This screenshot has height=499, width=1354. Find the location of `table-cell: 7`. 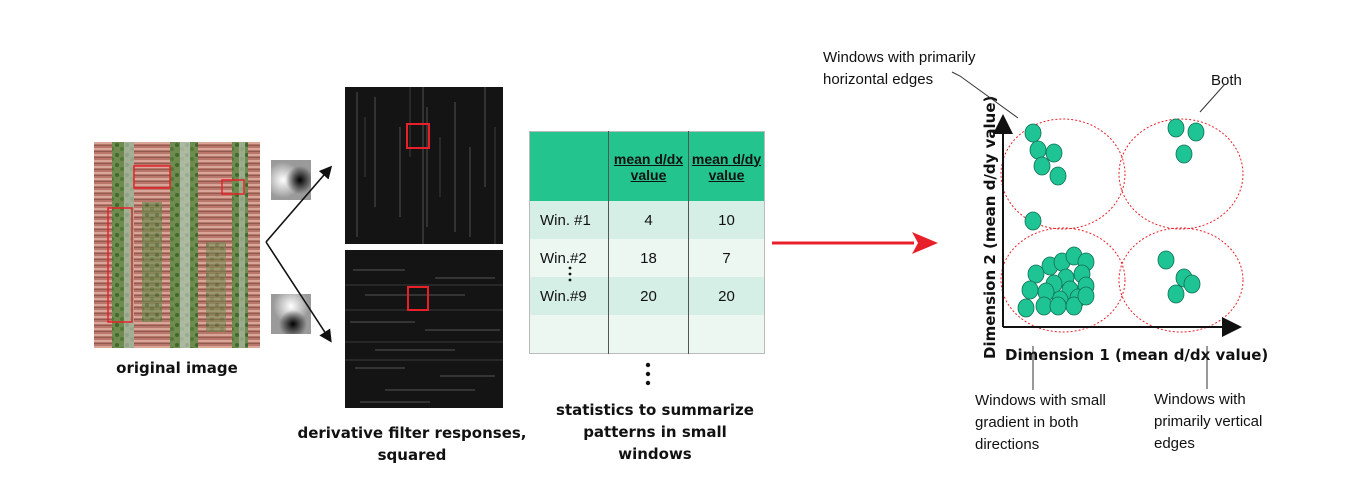

table-cell: 7 is located at coordinates (726, 258).